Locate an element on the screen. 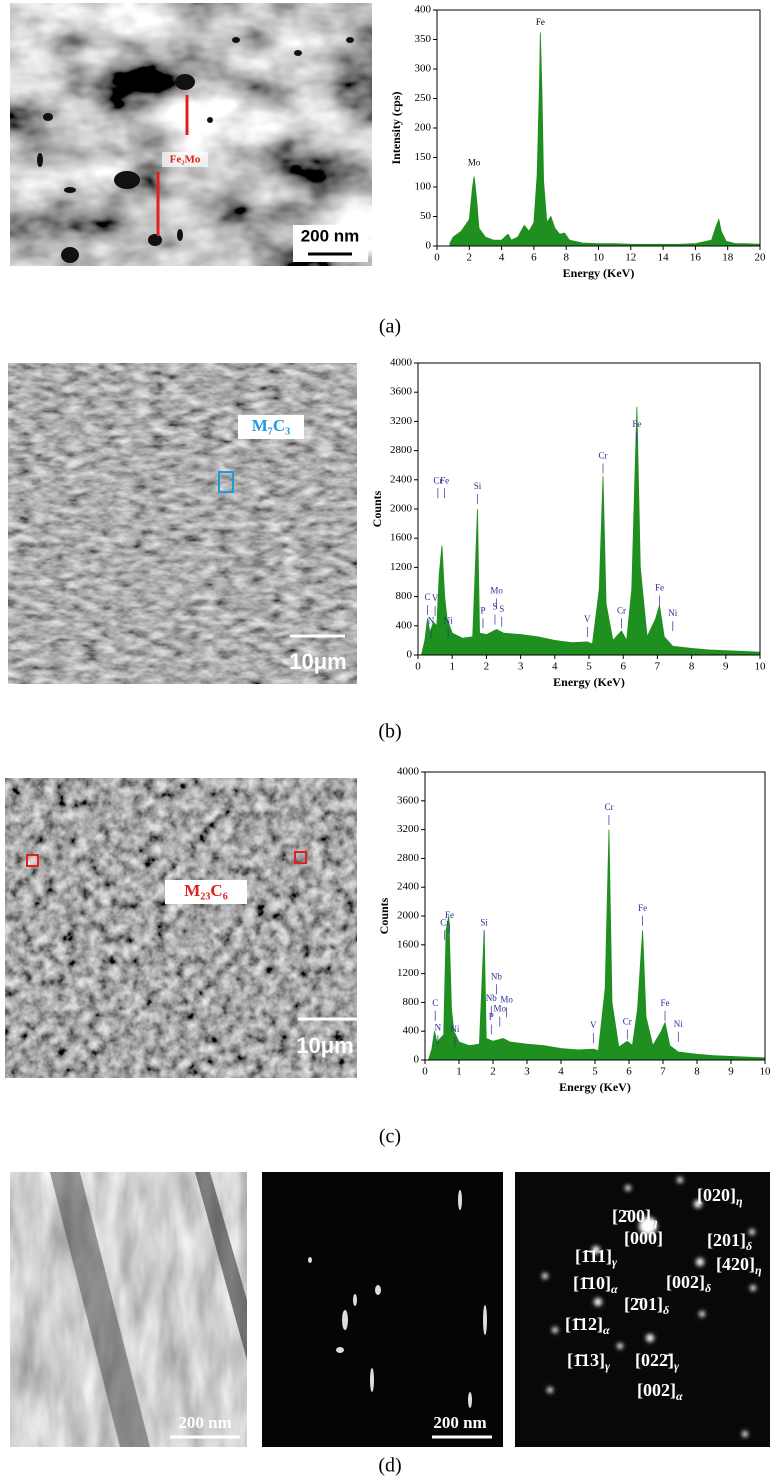 The image size is (779, 1483). diffraction-index: [2̄01] is located at coordinates (643, 1304).